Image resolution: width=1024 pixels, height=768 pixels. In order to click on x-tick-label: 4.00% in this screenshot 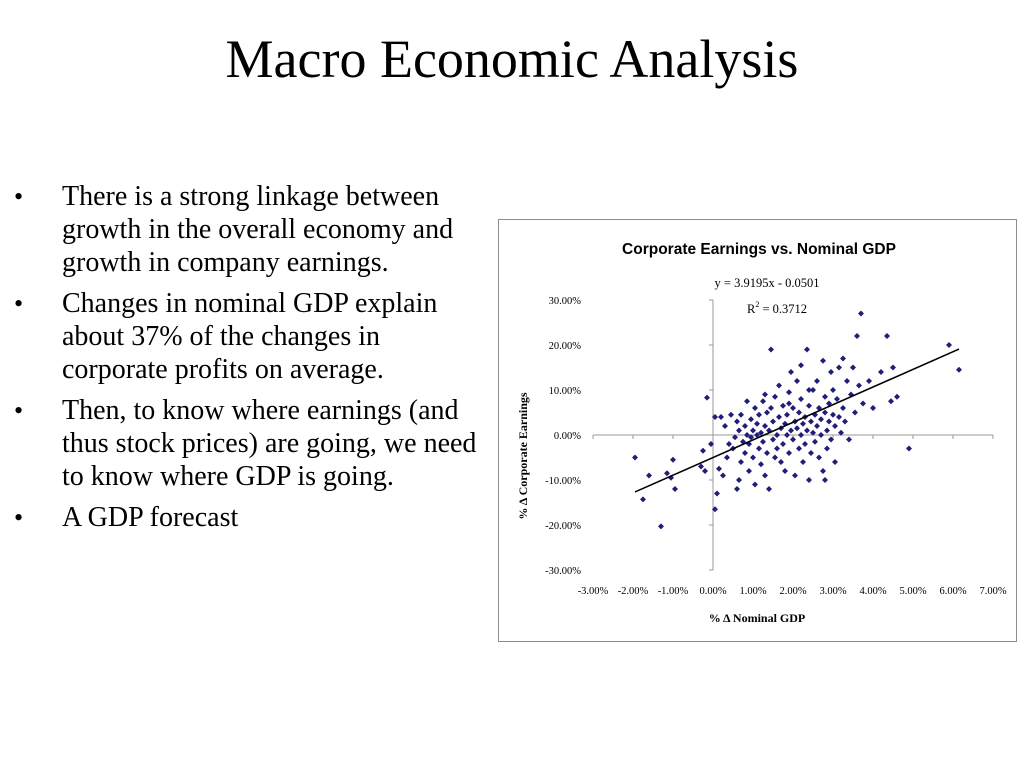, I will do `click(872, 591)`.